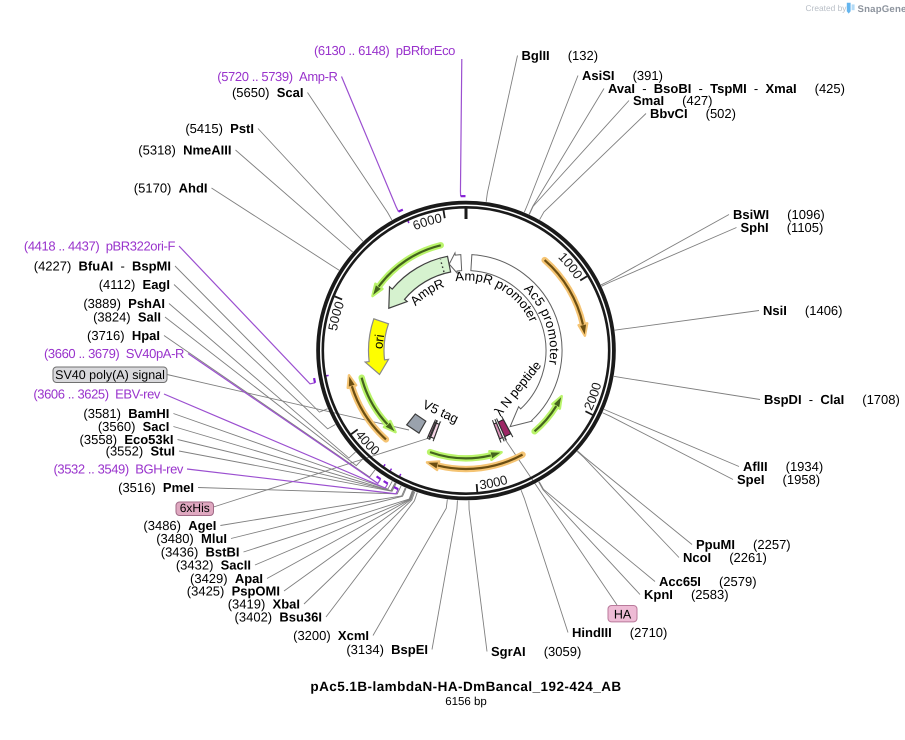 The width and height of the screenshot is (905, 740). Describe the element at coordinates (123, 335) in the screenshot. I see `svg-text: (3716) HpaI` at that location.